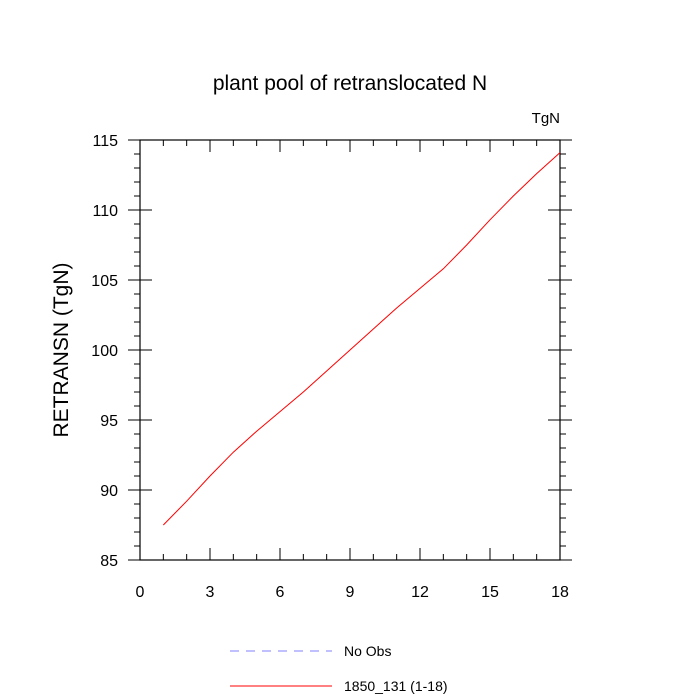 The height and width of the screenshot is (700, 700). Describe the element at coordinates (61, 349) in the screenshot. I see `y-axis-label: RETRANSN (TgN)` at that location.